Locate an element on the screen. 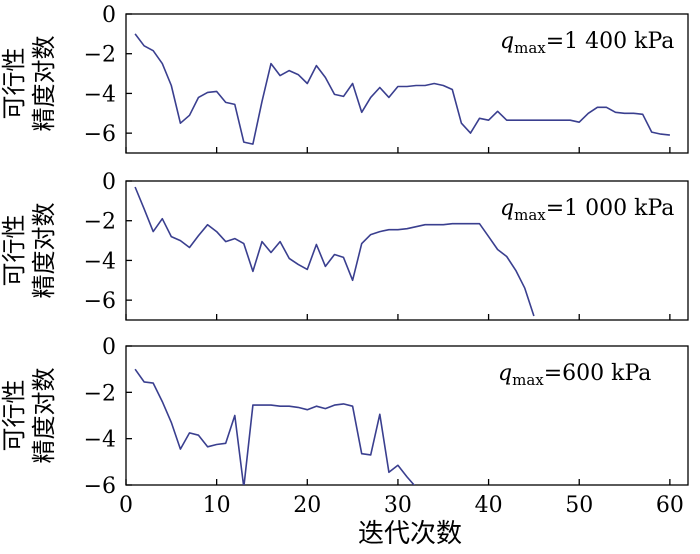 This screenshot has width=700, height=554. series-annotation: qmax=1 000 kPa is located at coordinates (587, 210).